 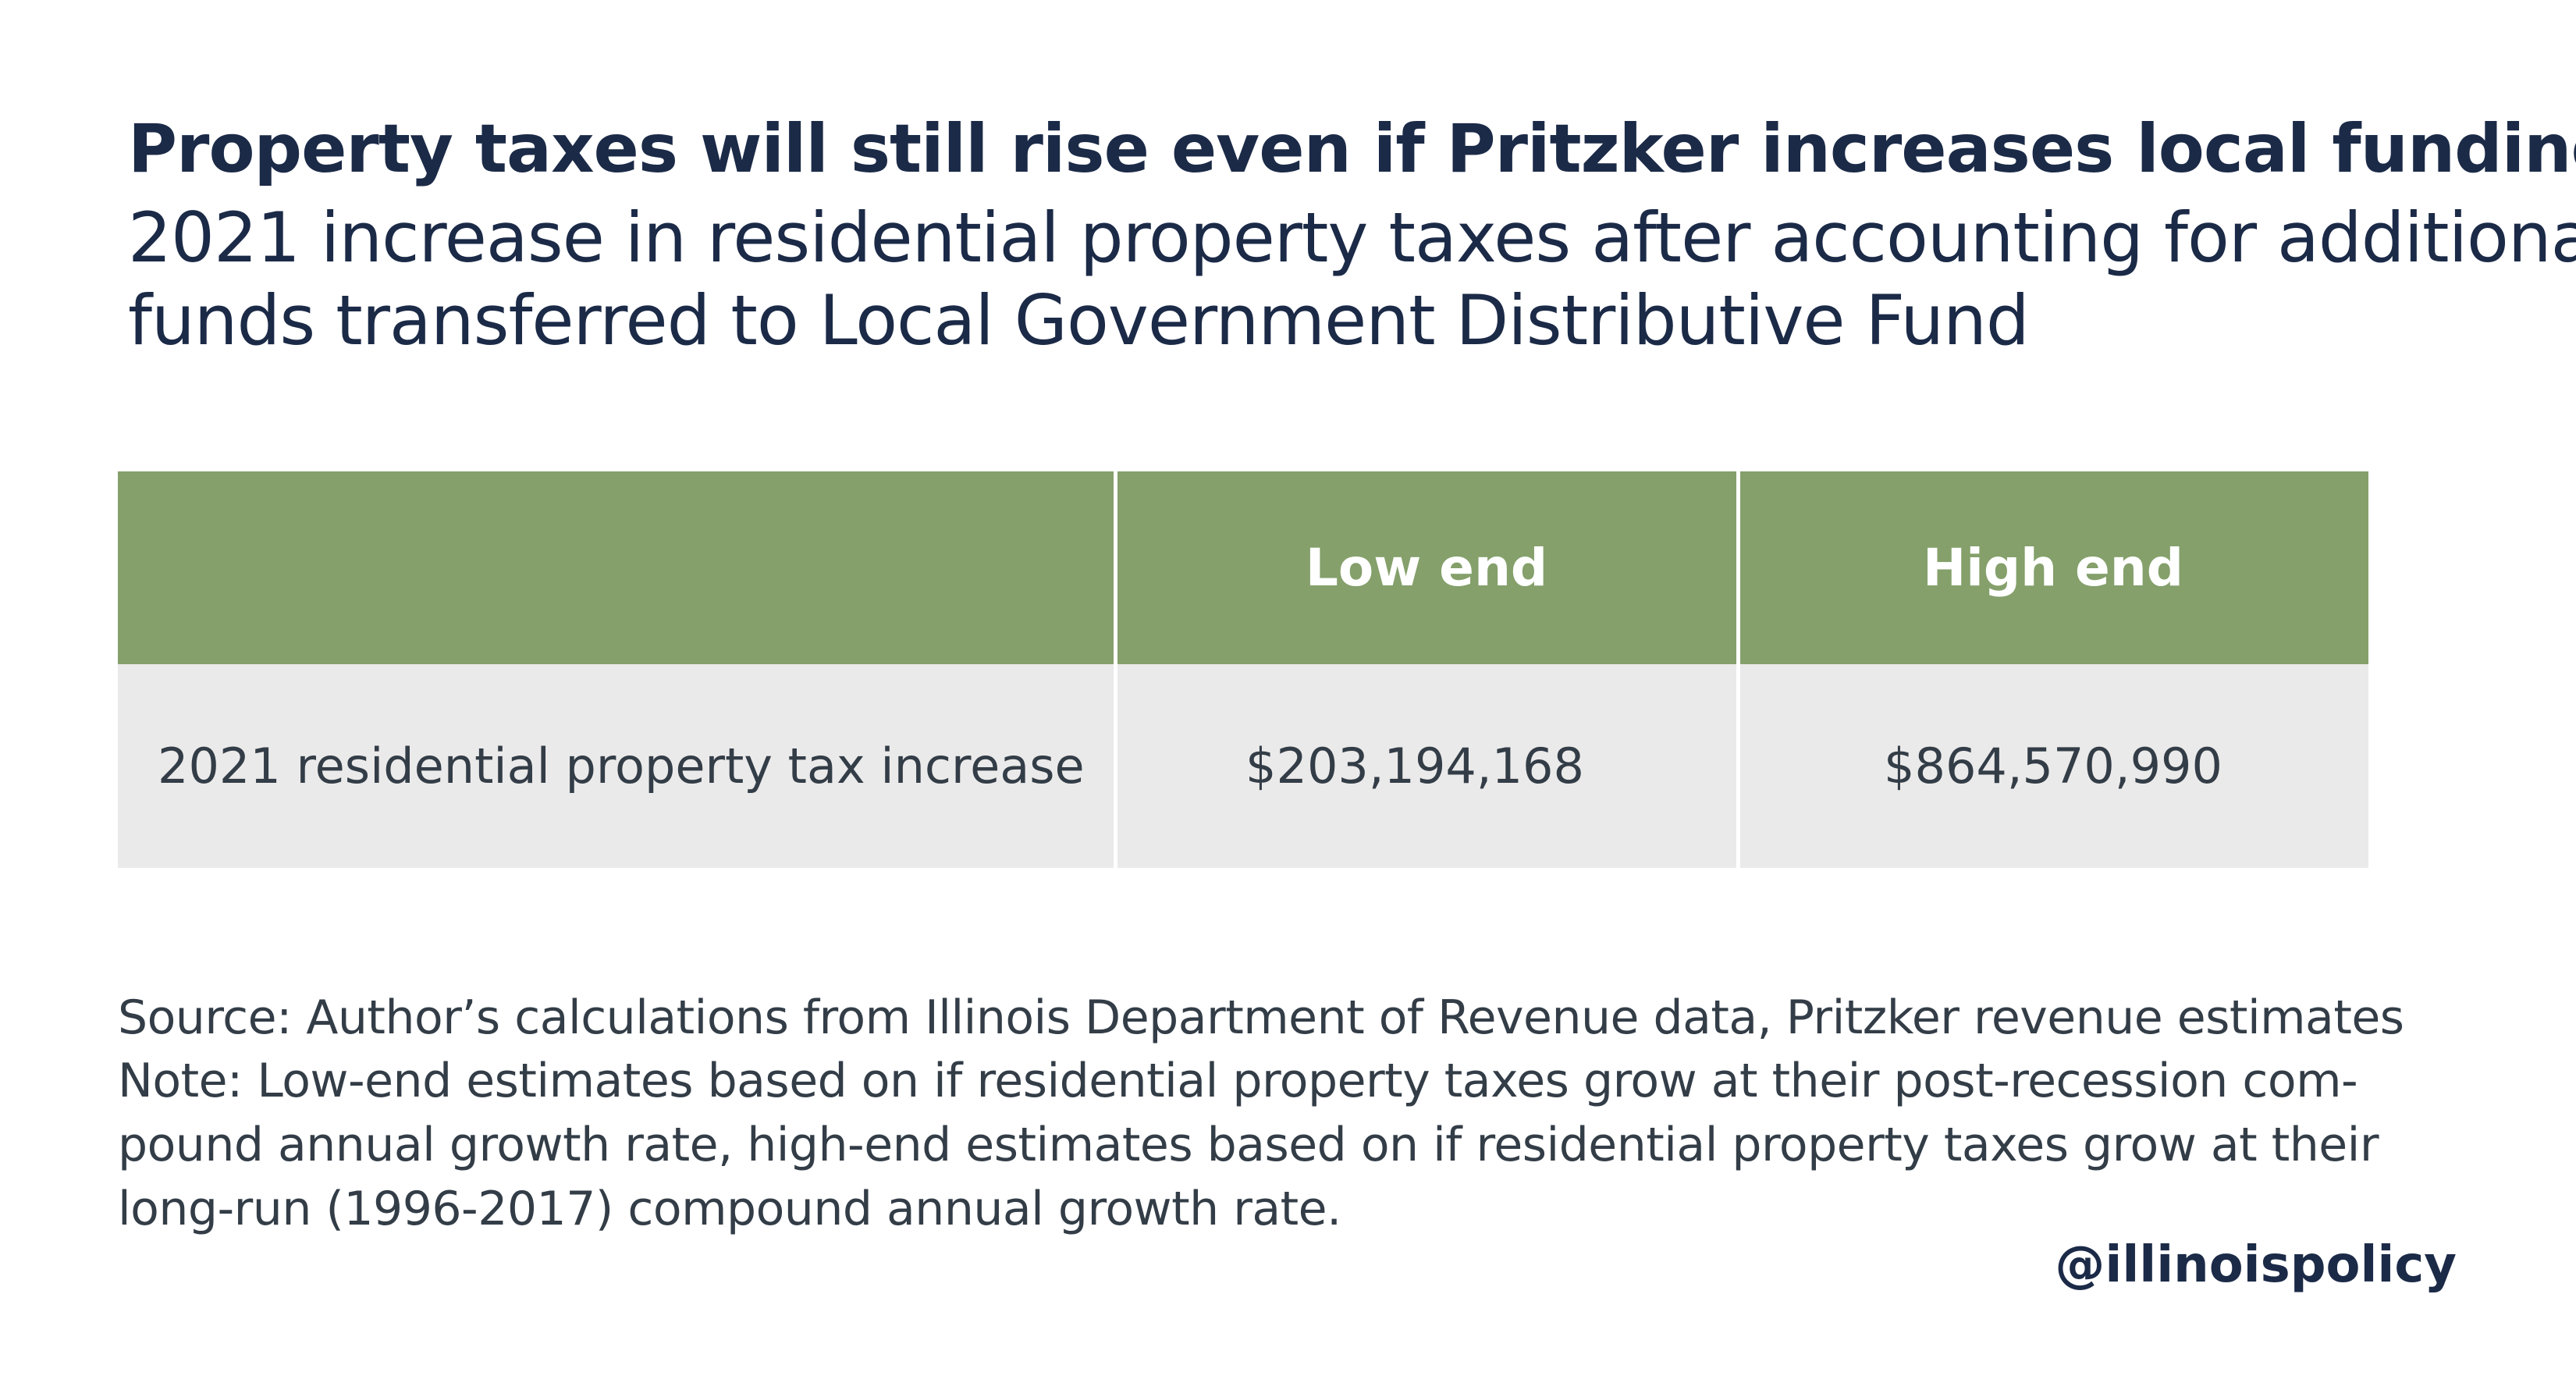 I want to click on cell: $864,570,990, so click(x=2053, y=766).